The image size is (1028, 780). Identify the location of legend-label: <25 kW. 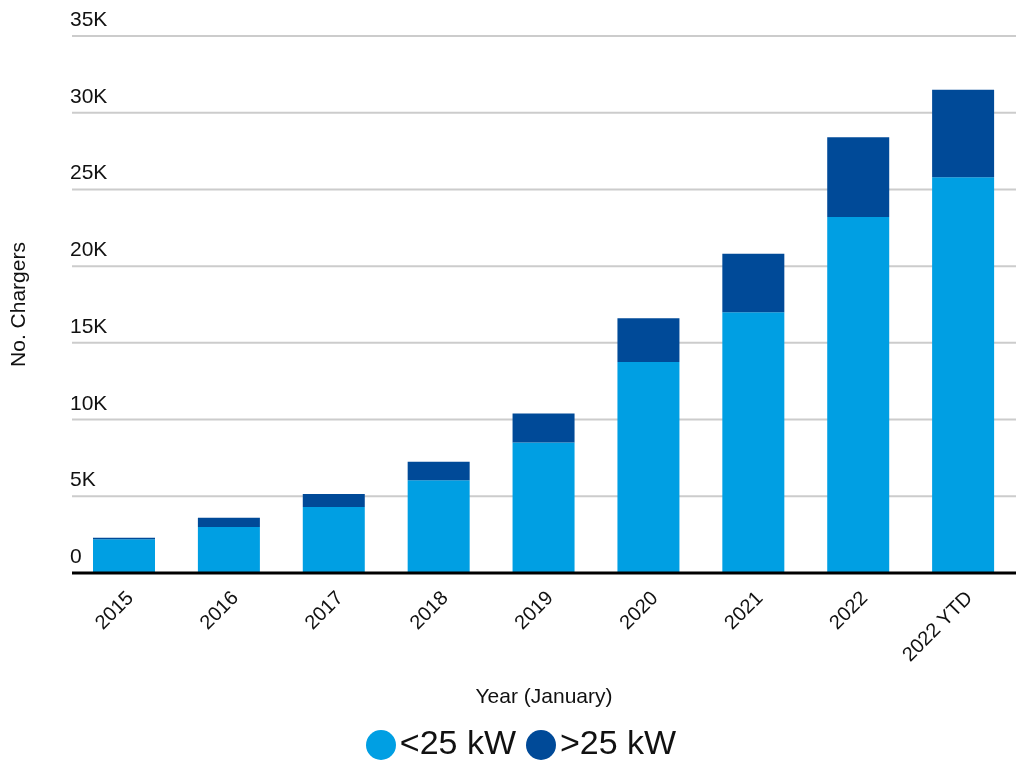
(457, 742).